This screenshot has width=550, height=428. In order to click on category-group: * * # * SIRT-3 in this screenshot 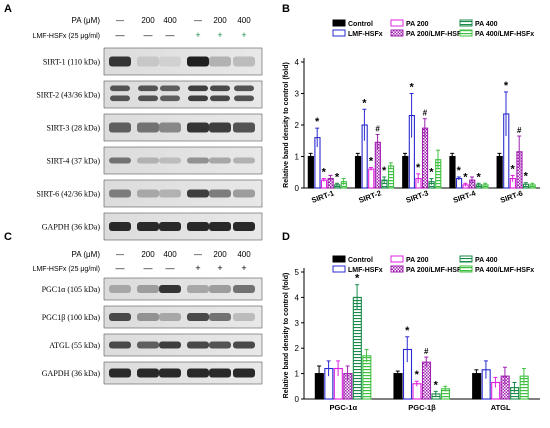, I will do `click(422, 143)`.